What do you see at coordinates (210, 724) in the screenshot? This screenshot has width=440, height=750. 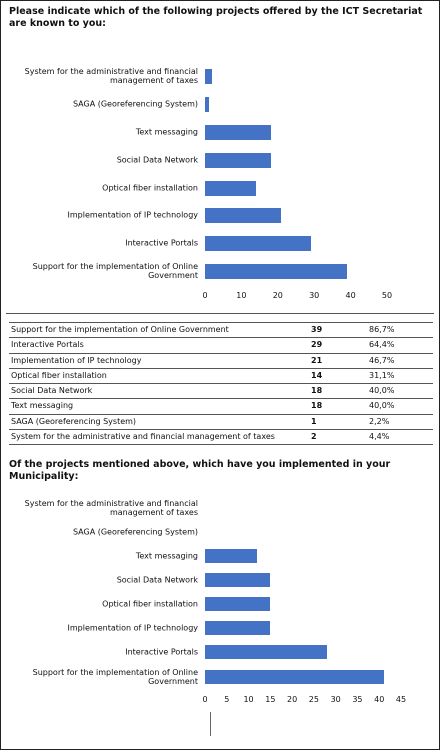 I see `cursor-line` at bounding box center [210, 724].